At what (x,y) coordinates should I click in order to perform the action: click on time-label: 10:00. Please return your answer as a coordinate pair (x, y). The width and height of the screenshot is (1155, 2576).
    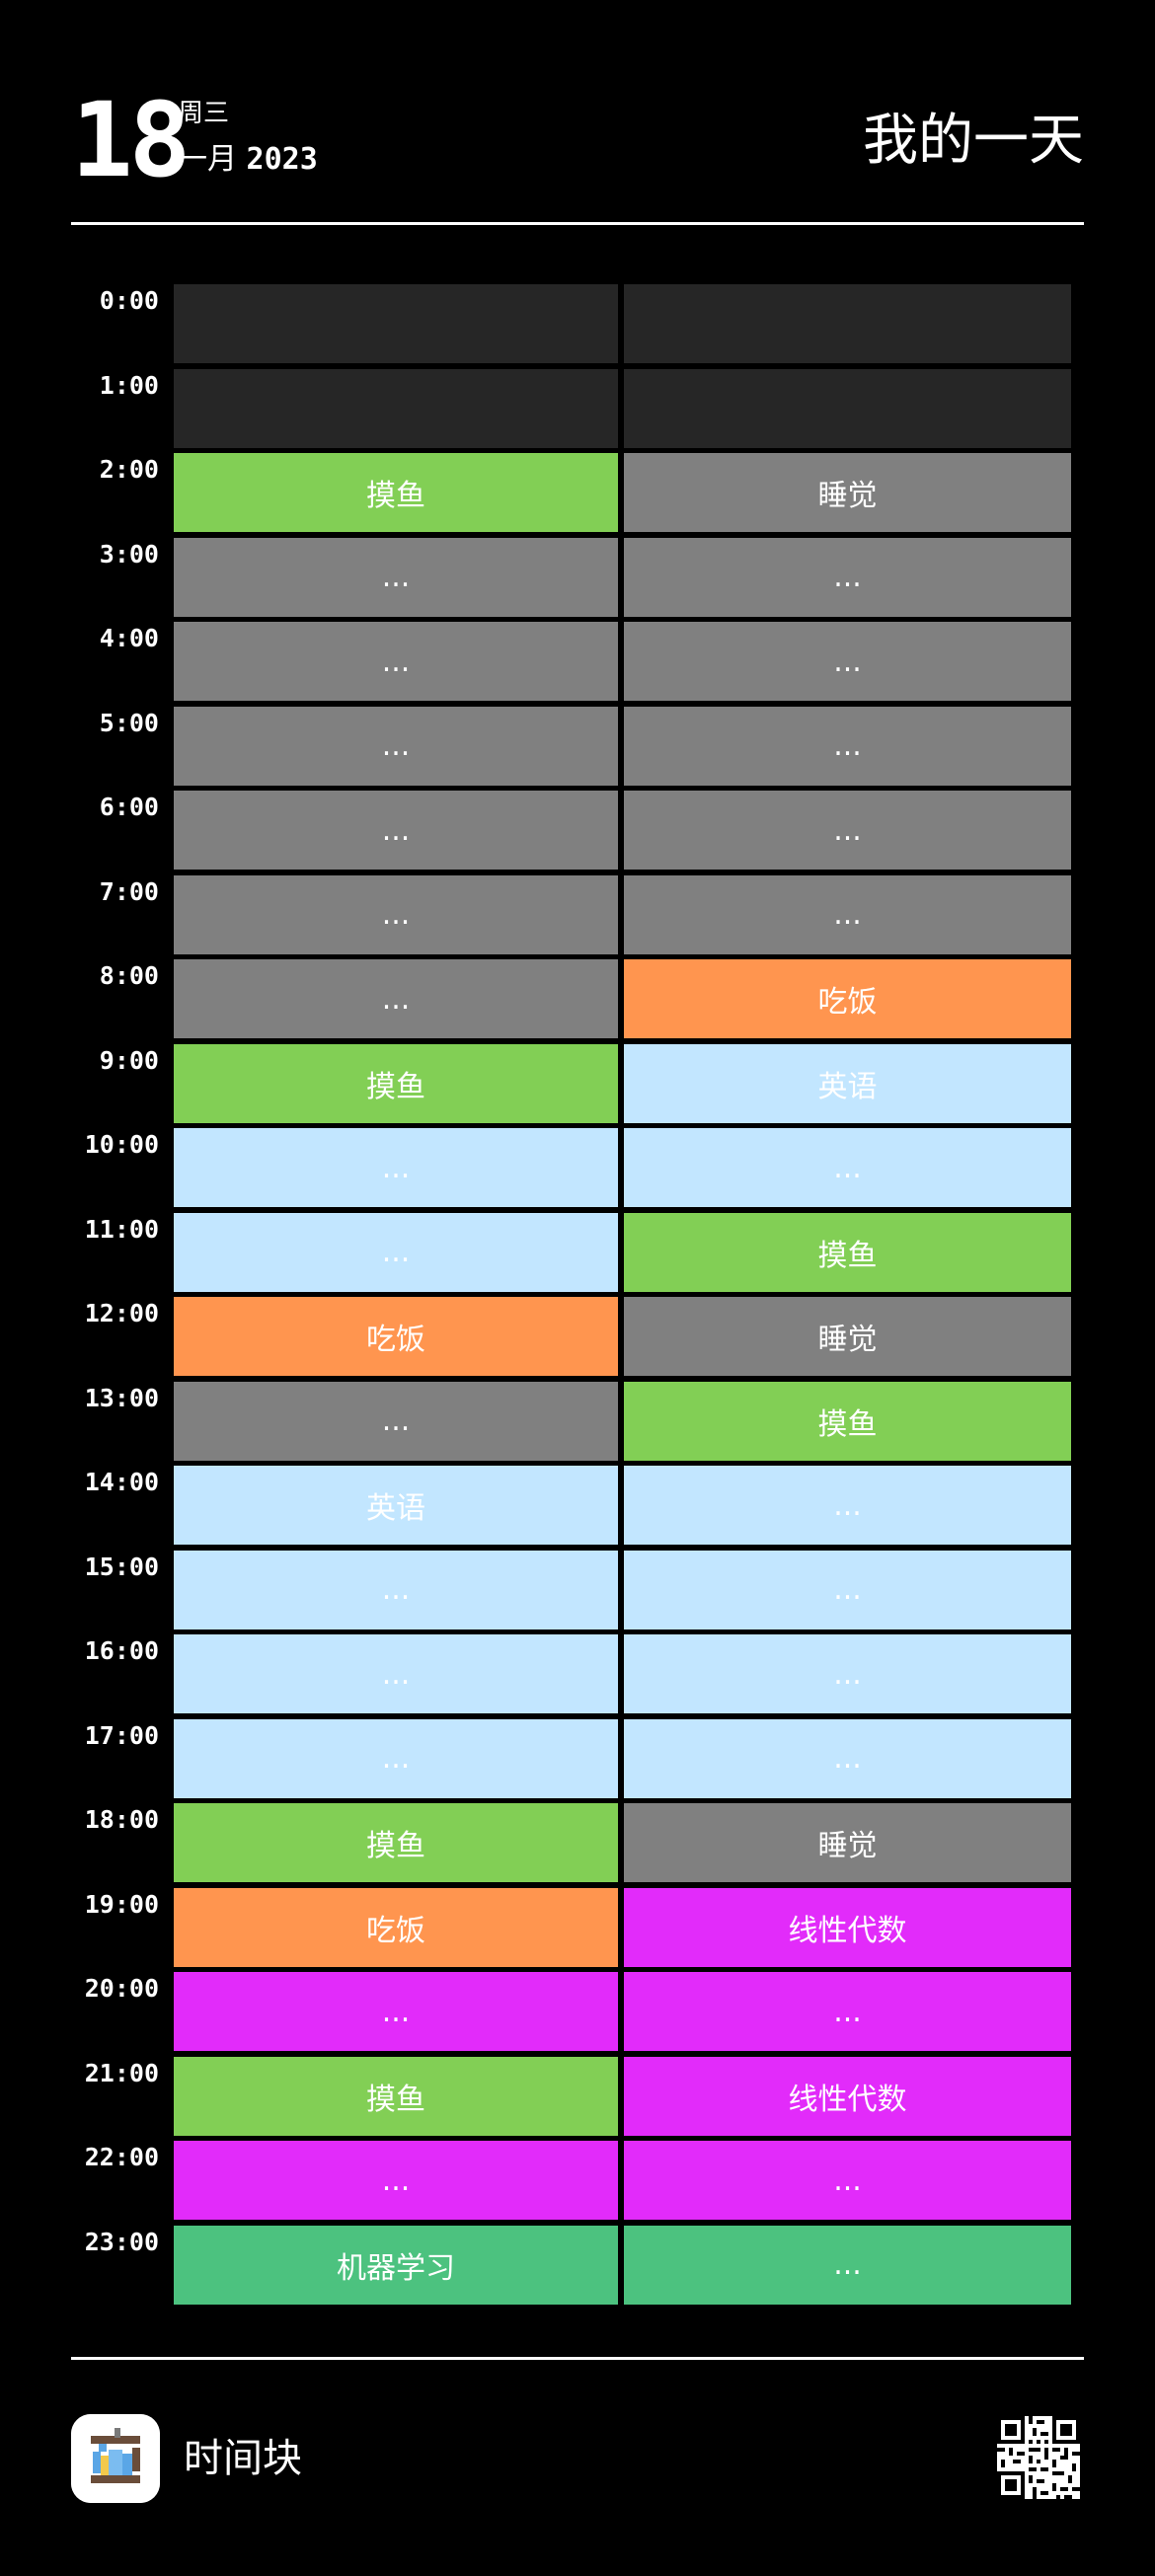
    Looking at the image, I should click on (121, 1144).